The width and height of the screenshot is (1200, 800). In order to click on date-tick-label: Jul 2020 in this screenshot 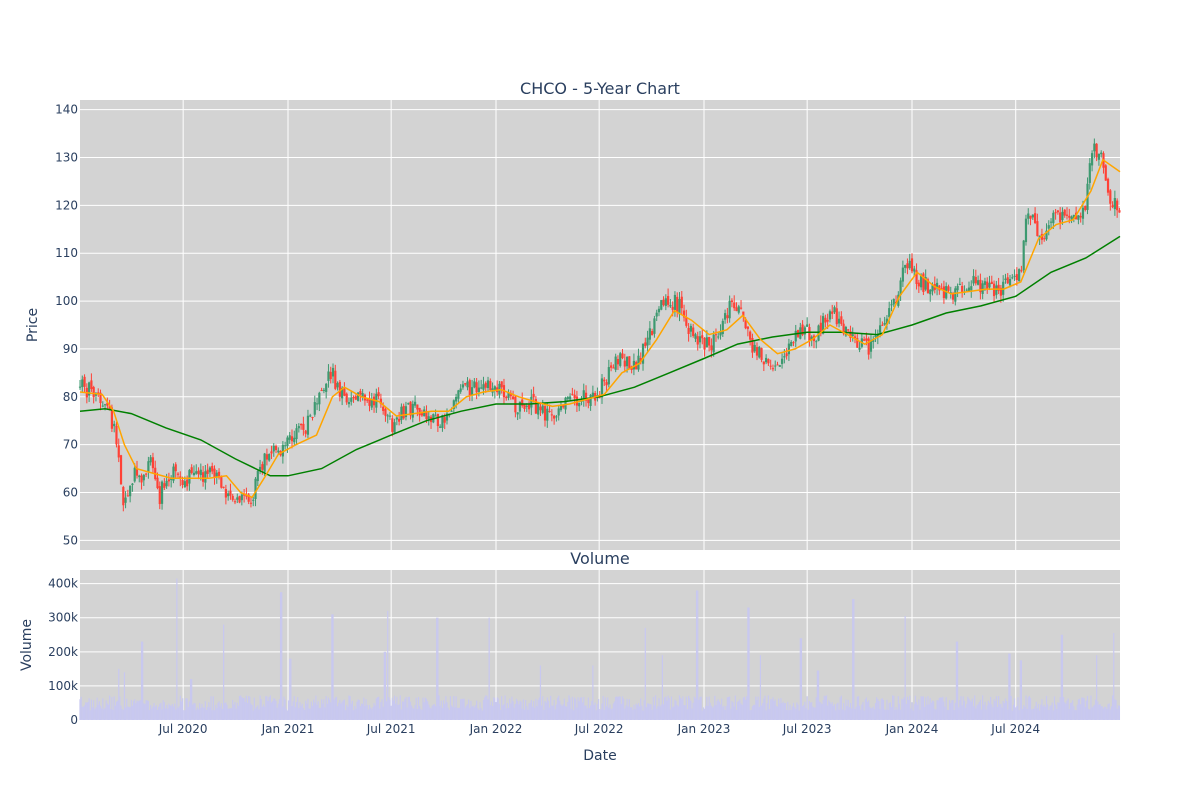, I will do `click(183, 729)`.